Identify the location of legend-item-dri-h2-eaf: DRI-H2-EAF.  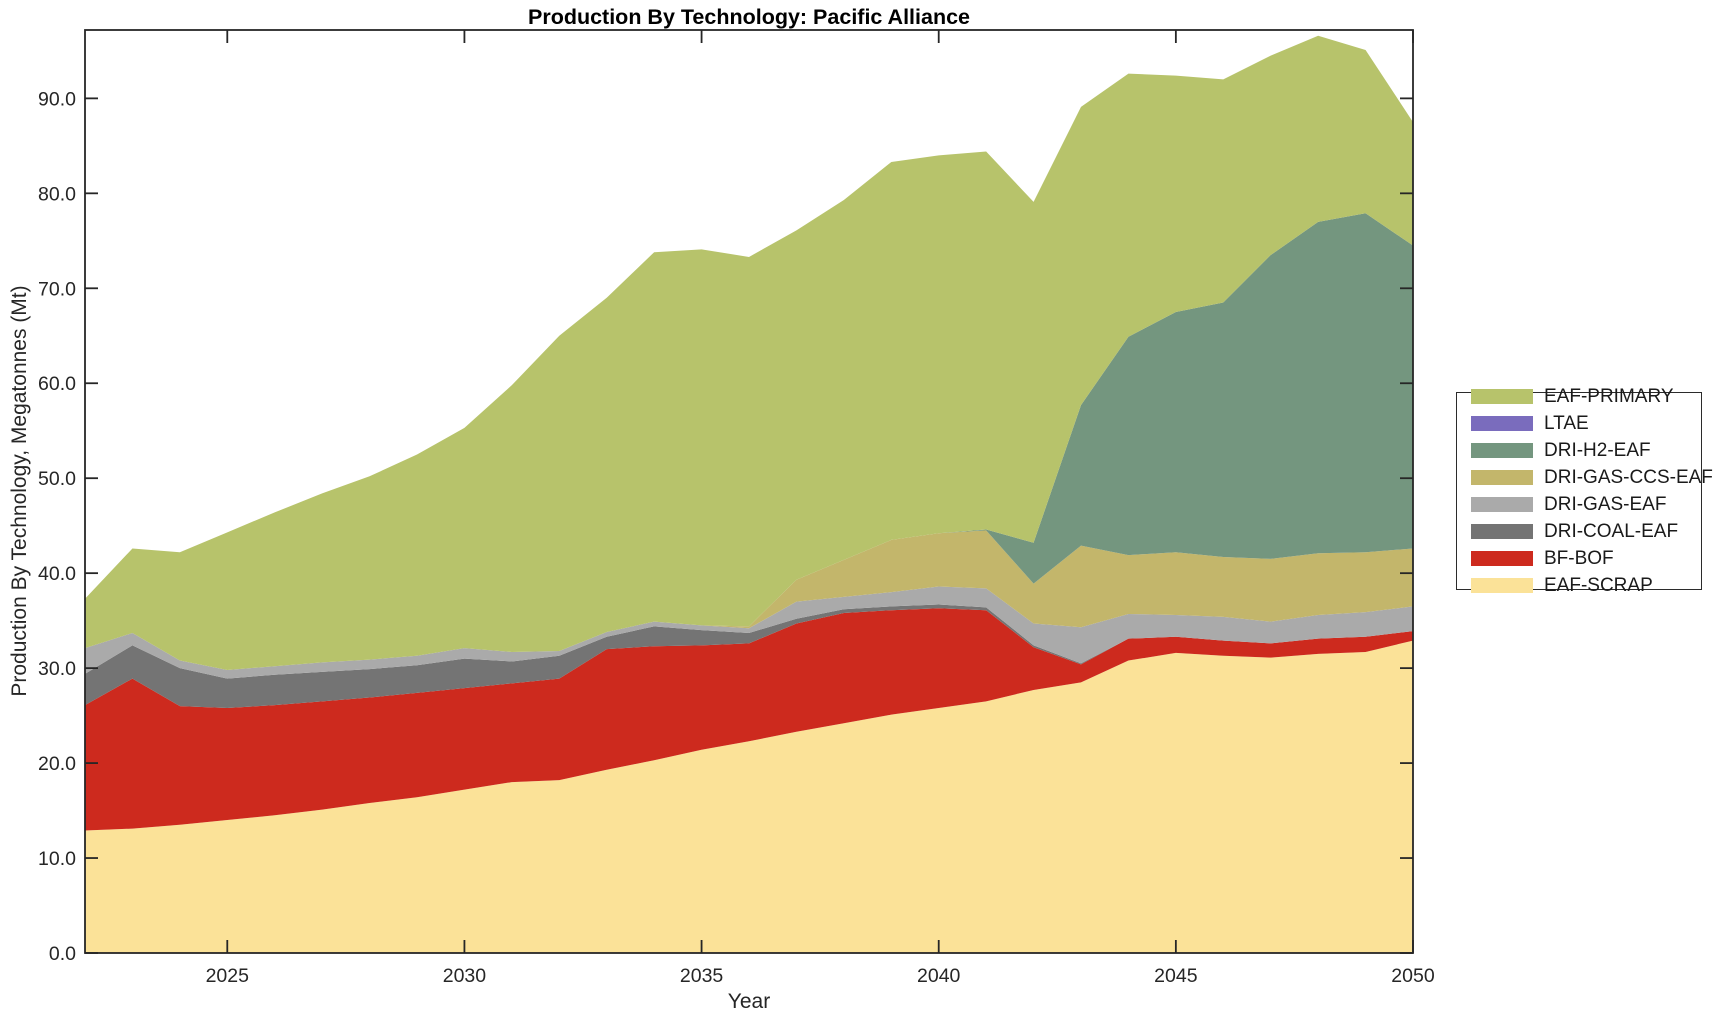
(1586, 450).